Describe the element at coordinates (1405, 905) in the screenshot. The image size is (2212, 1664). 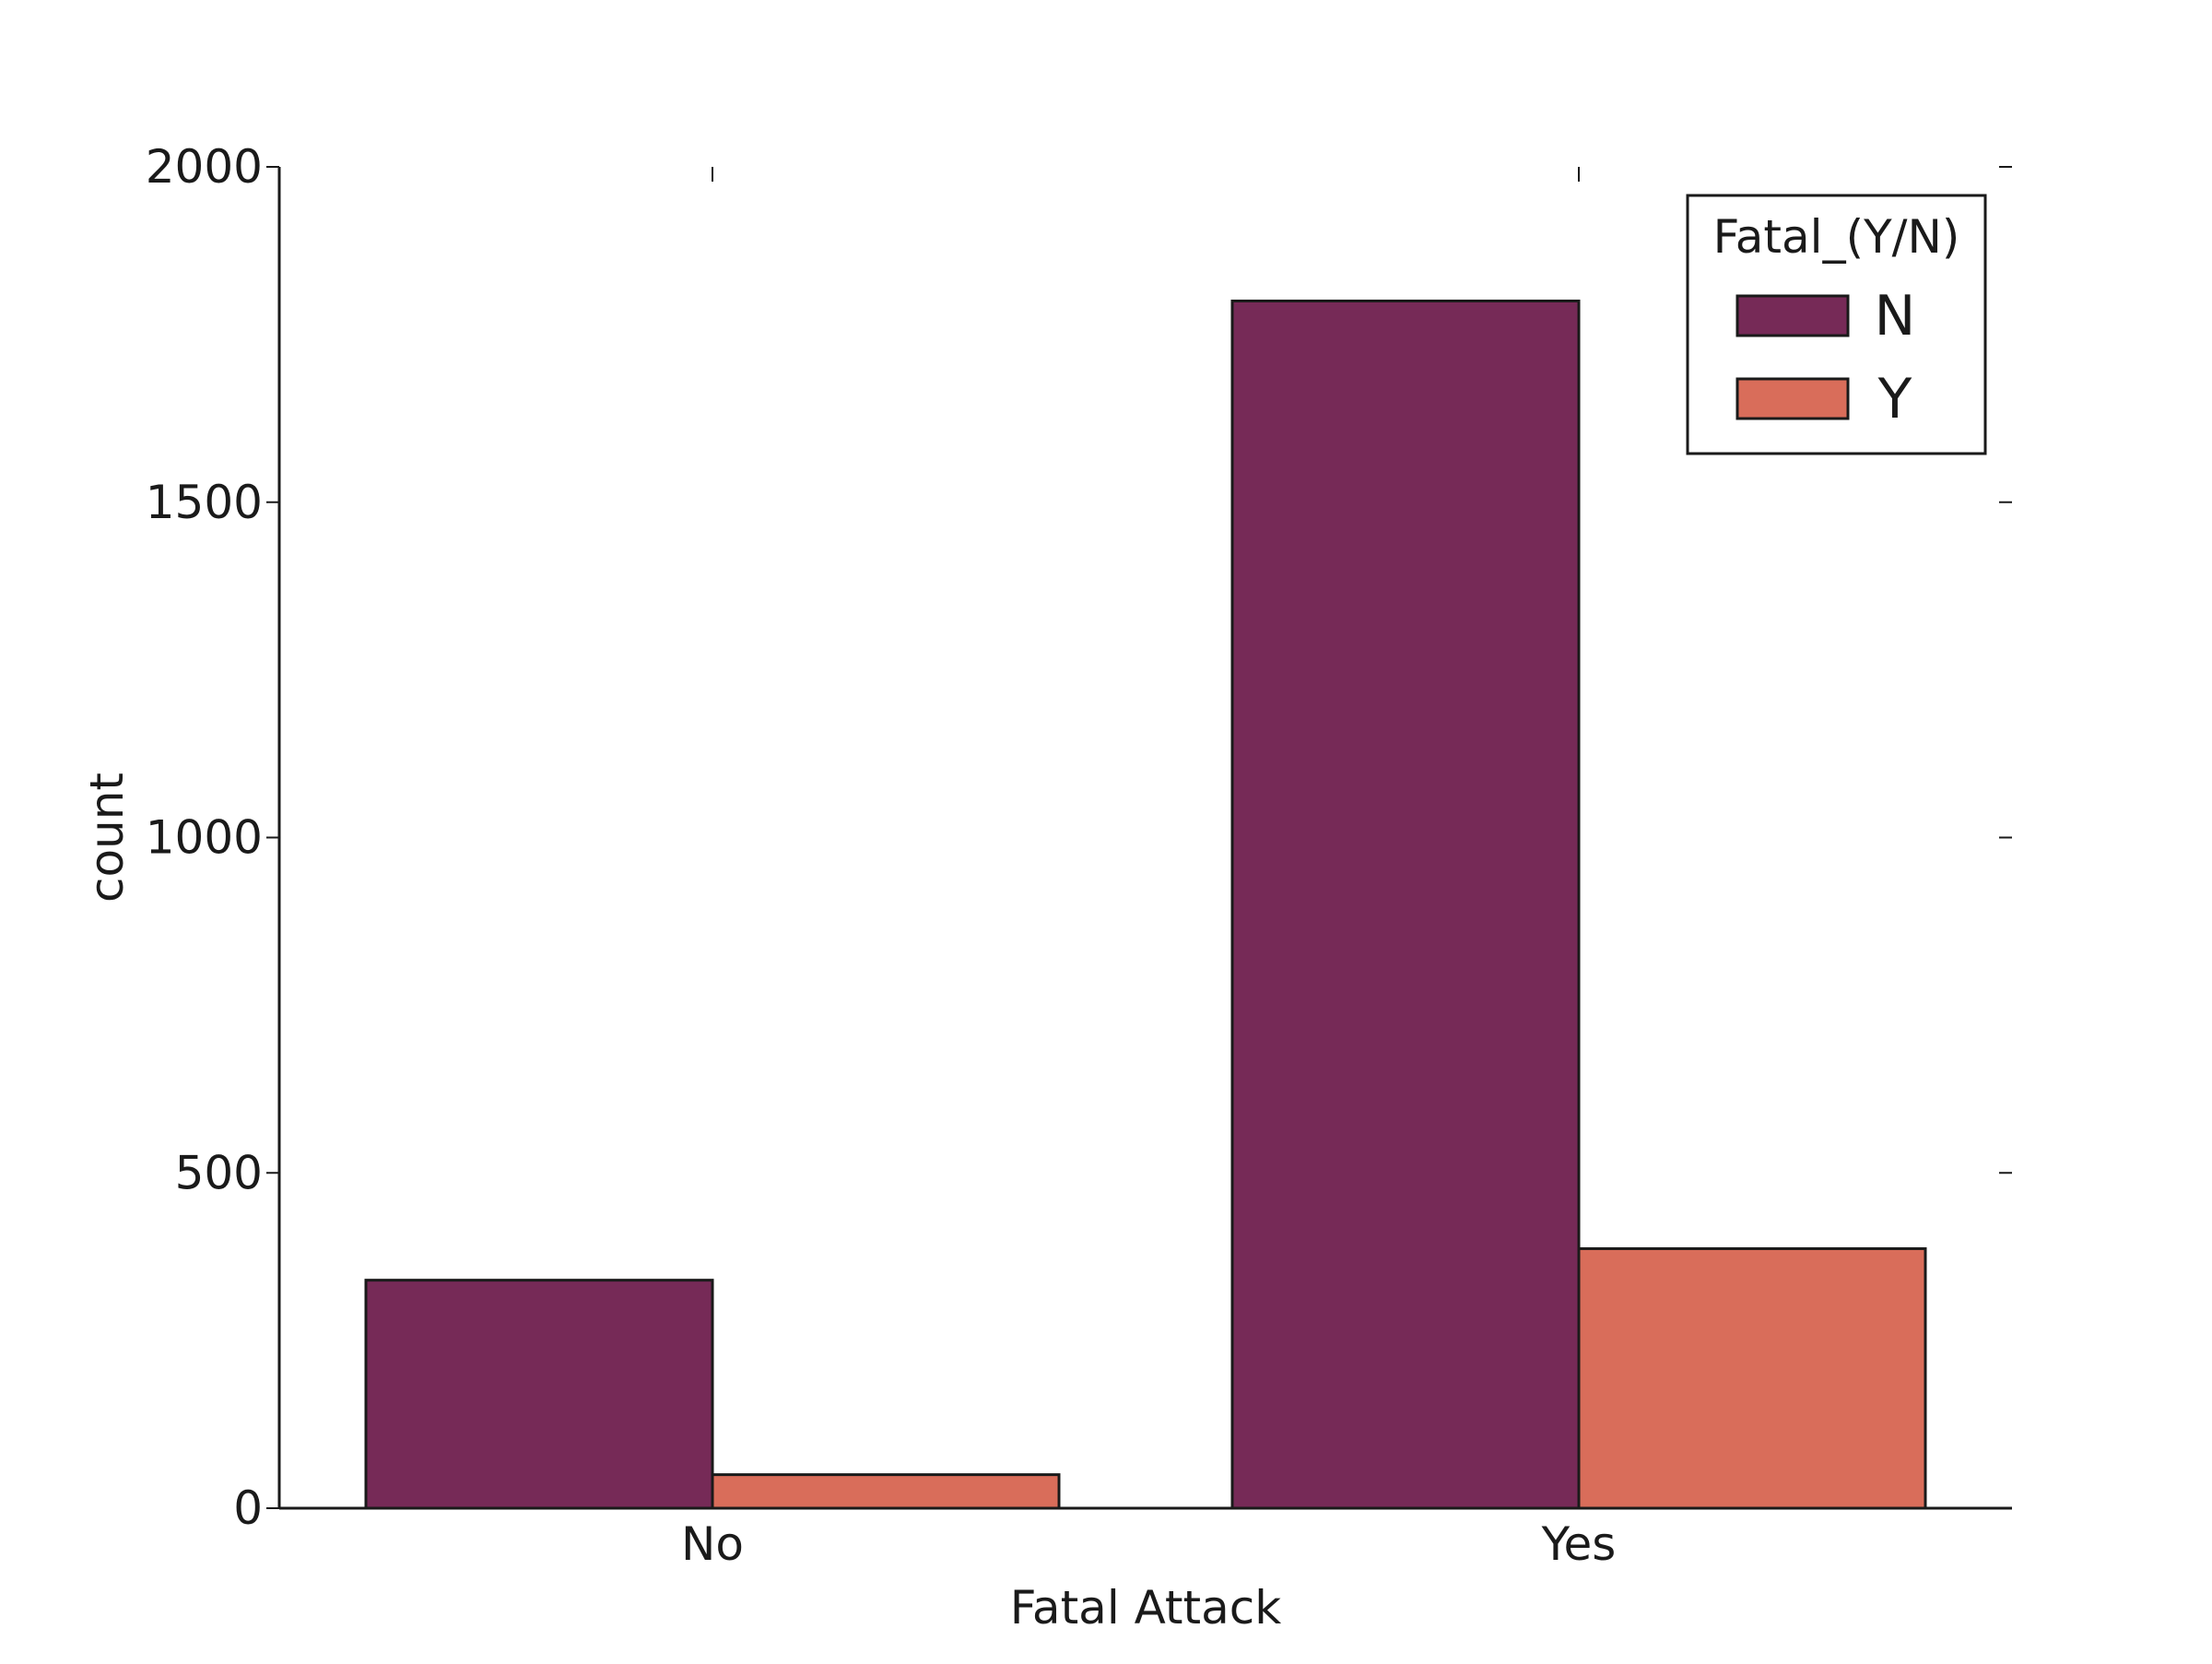
I see `bar-N-yes` at that location.